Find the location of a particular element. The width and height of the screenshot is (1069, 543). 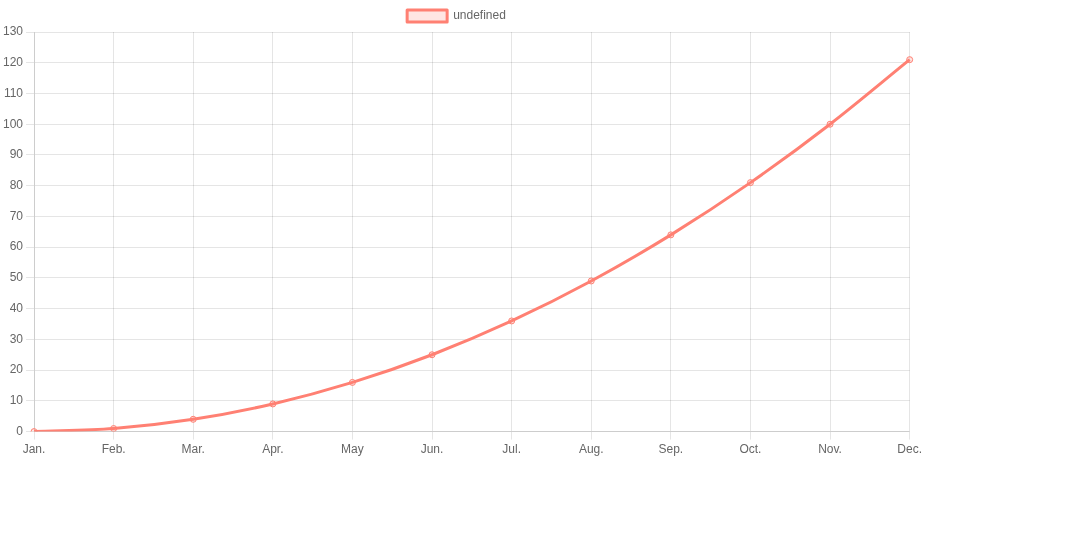

y-tick-label: 70 is located at coordinates (16, 215).